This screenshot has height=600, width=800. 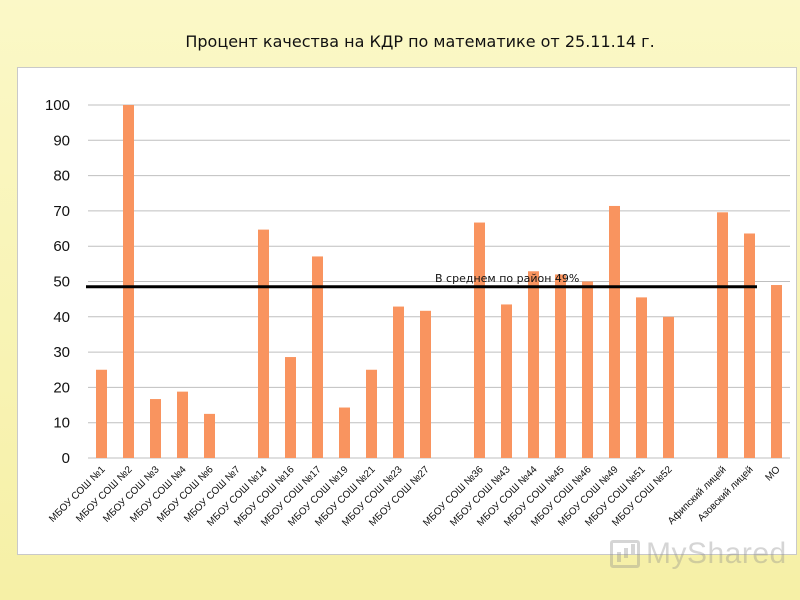 What do you see at coordinates (421, 280) in the screenshot?
I see `average-line-group: В среднем по район 49%` at bounding box center [421, 280].